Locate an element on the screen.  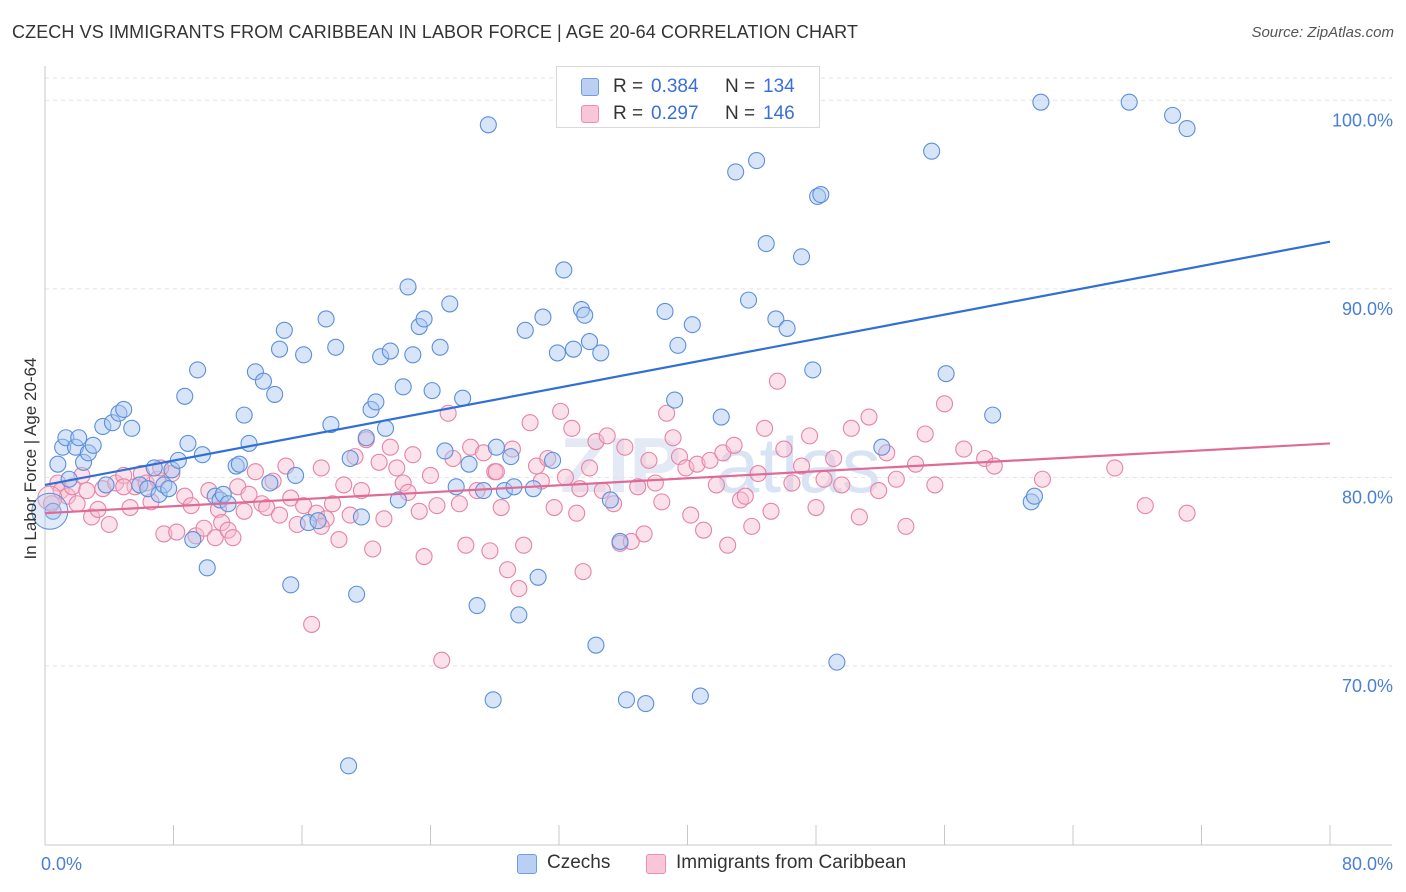
correlation-legend: R = 0.384 N = 134 R = 0.297 N = 146 is located at coordinates (688, 97).